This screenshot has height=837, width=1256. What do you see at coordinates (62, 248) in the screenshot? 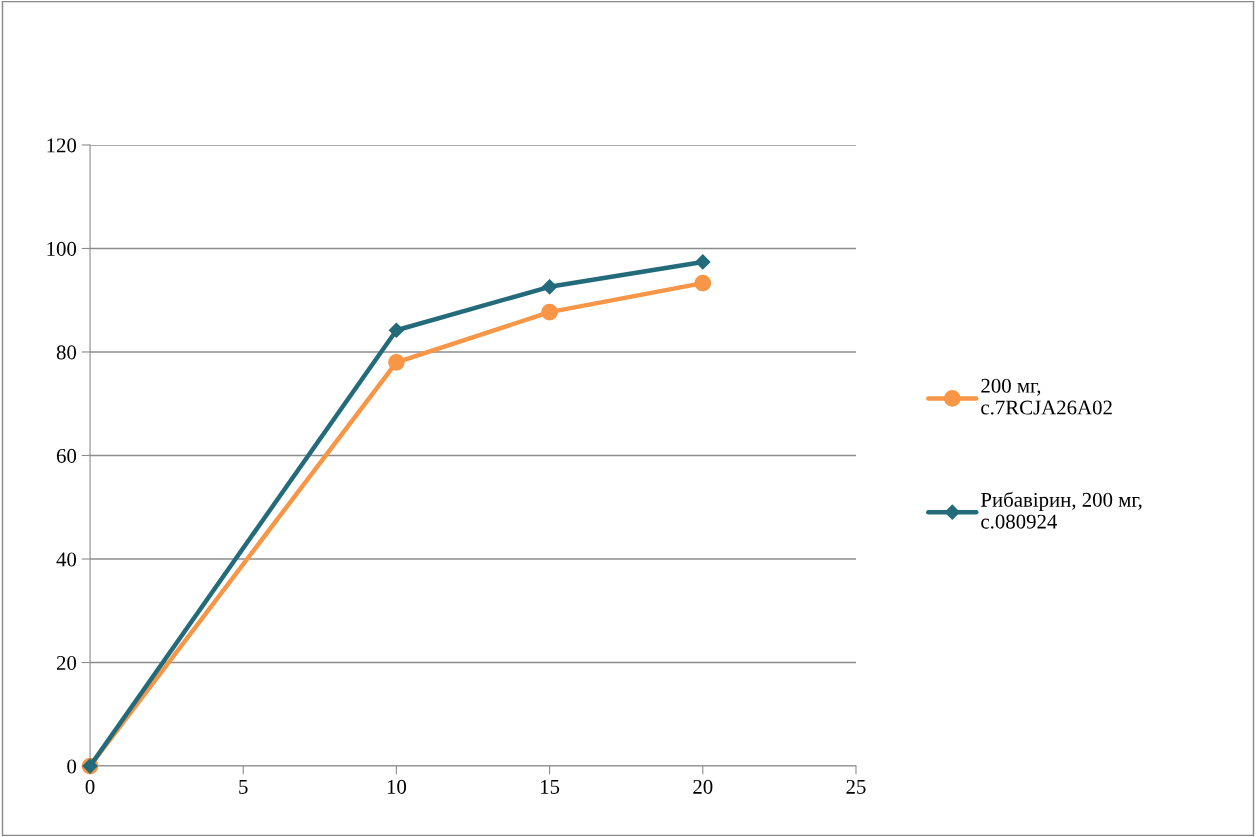
I see `y-tick-label: 100` at bounding box center [62, 248].